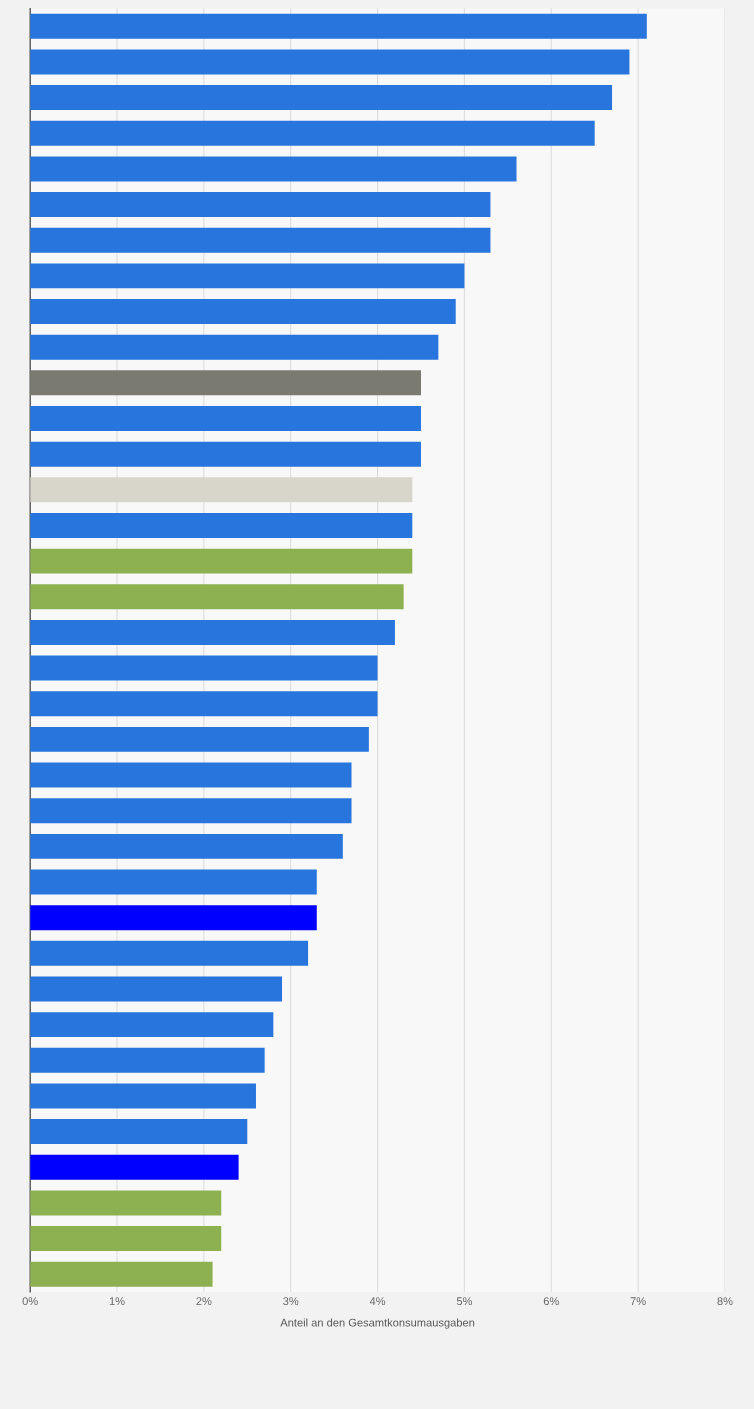 This screenshot has width=754, height=1409. Describe the element at coordinates (117, 1301) in the screenshot. I see `x-tick-label: 1%` at that location.